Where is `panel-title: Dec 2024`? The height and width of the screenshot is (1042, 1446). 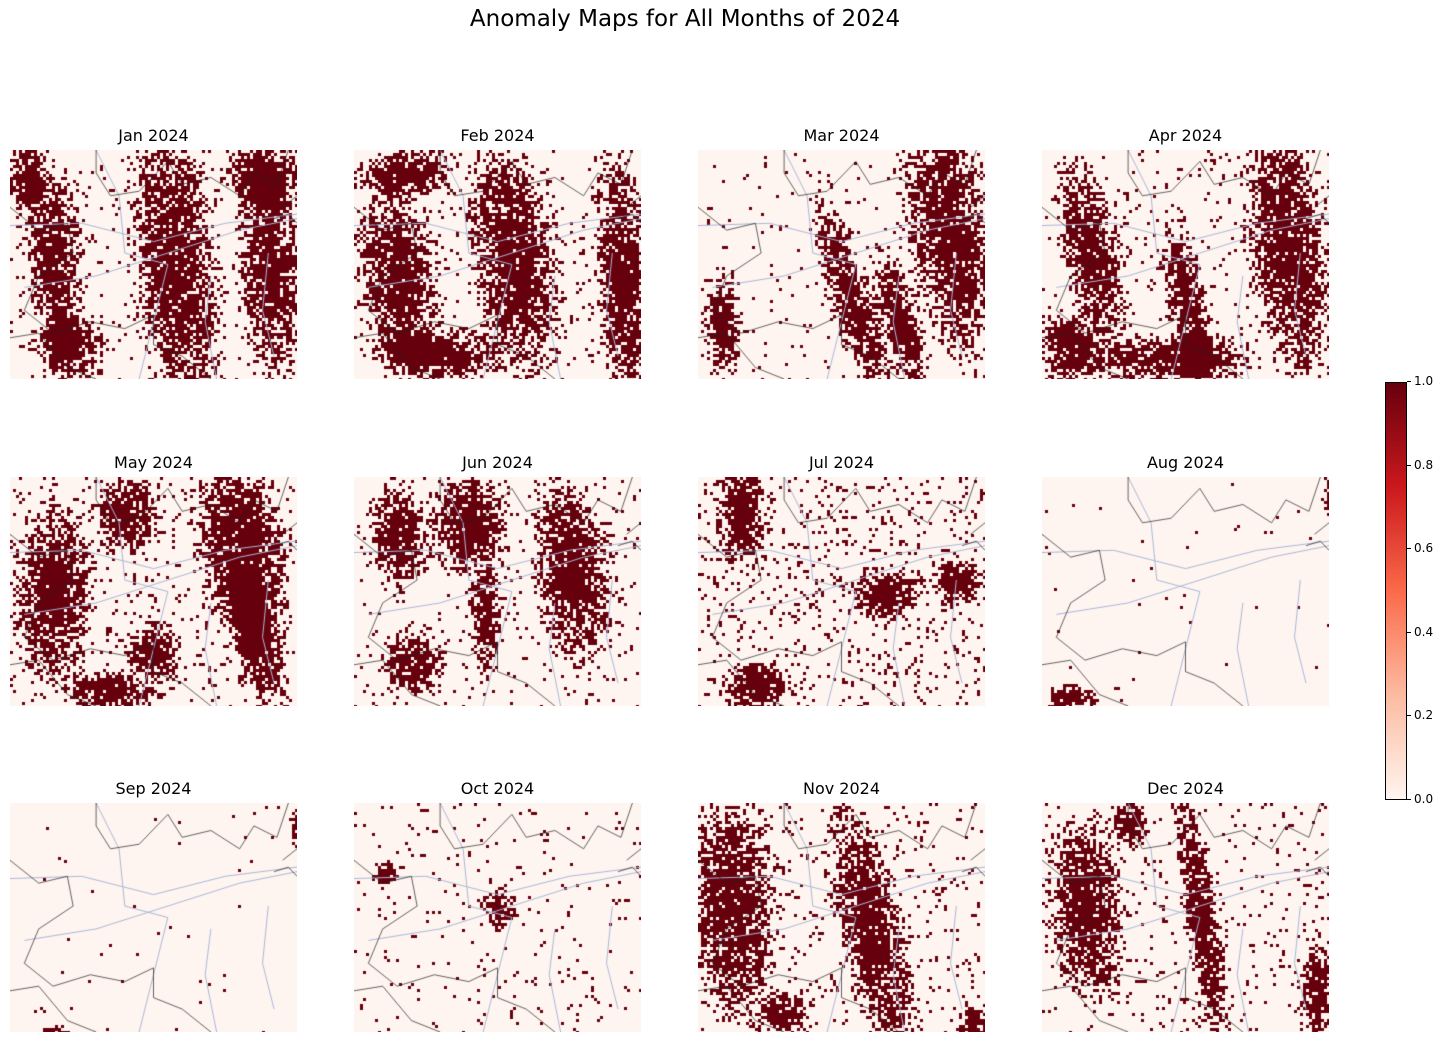
panel-title: Dec 2024 is located at coordinates (1185, 788).